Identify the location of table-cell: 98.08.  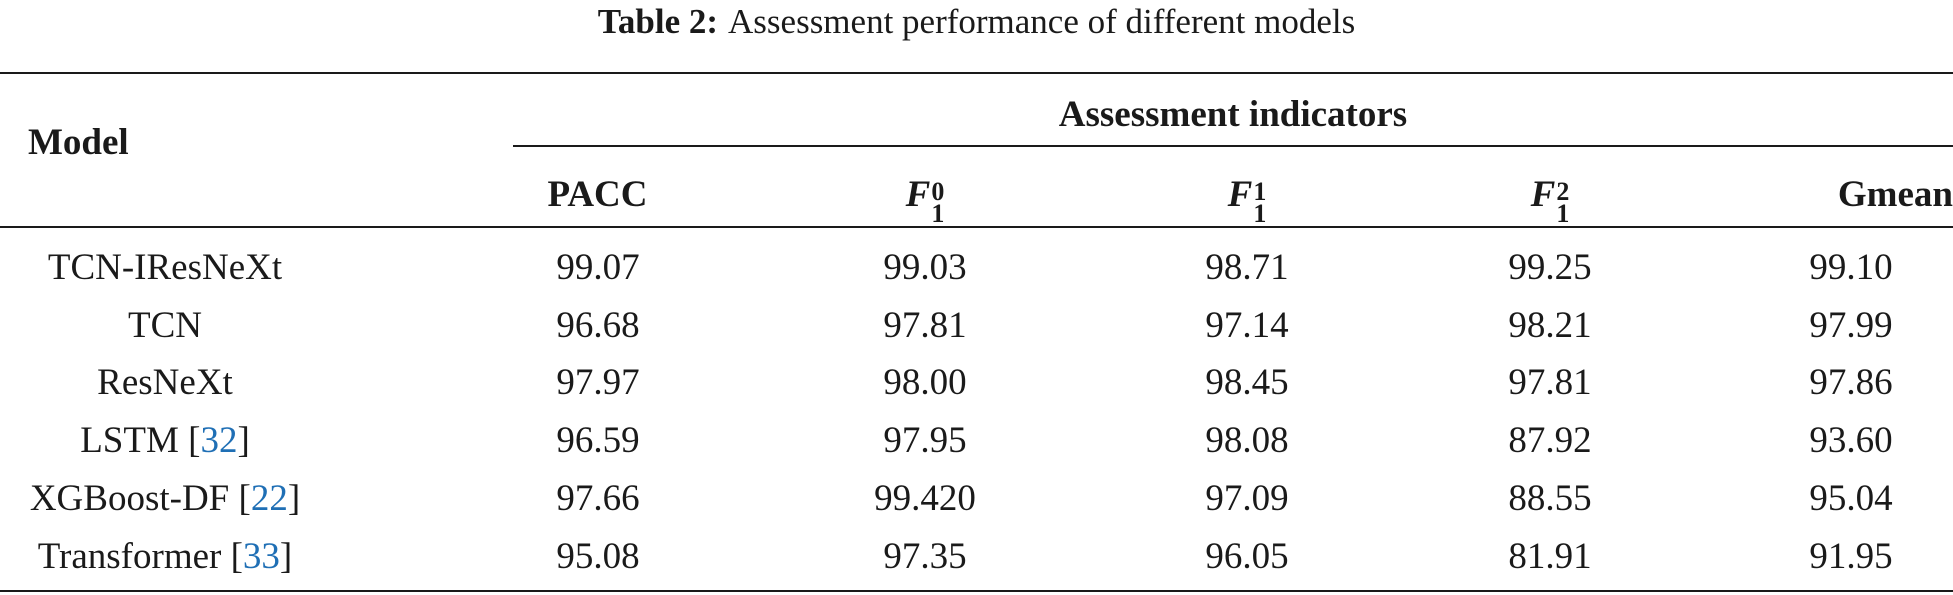
(1247, 440).